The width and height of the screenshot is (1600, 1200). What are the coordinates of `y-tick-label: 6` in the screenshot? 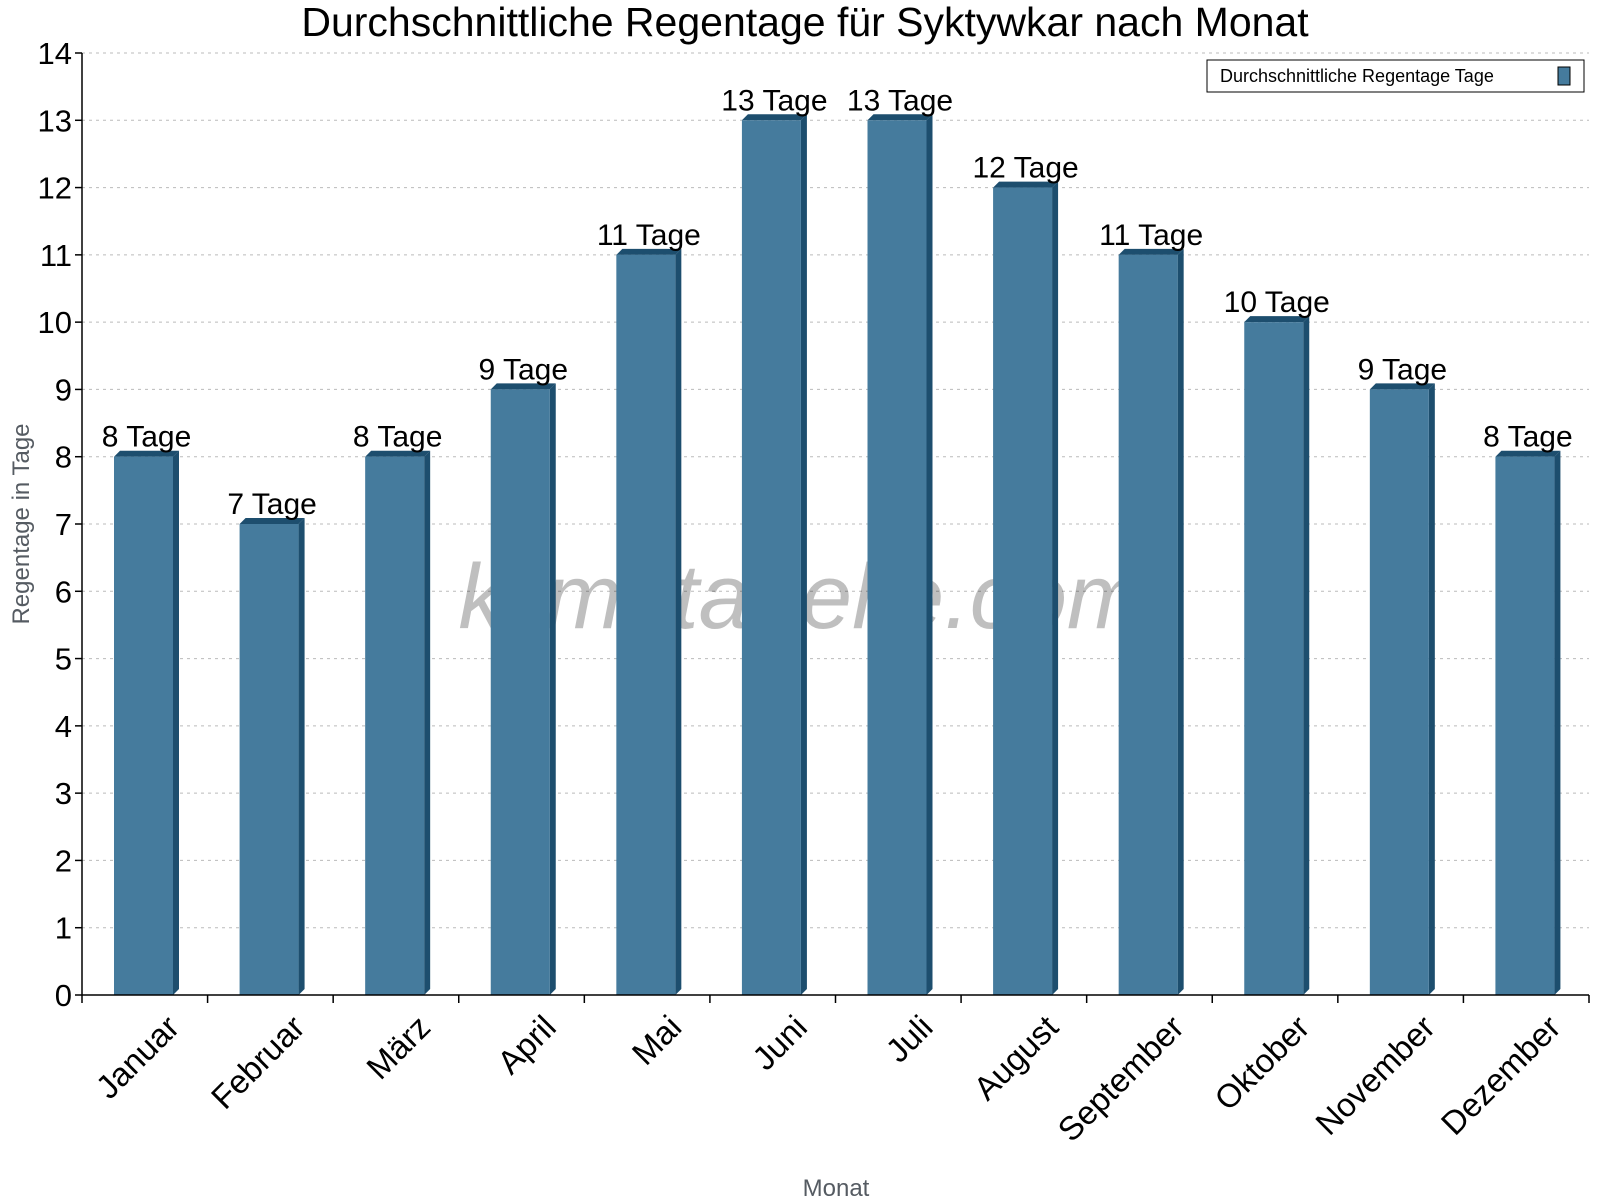 It's located at (63, 591).